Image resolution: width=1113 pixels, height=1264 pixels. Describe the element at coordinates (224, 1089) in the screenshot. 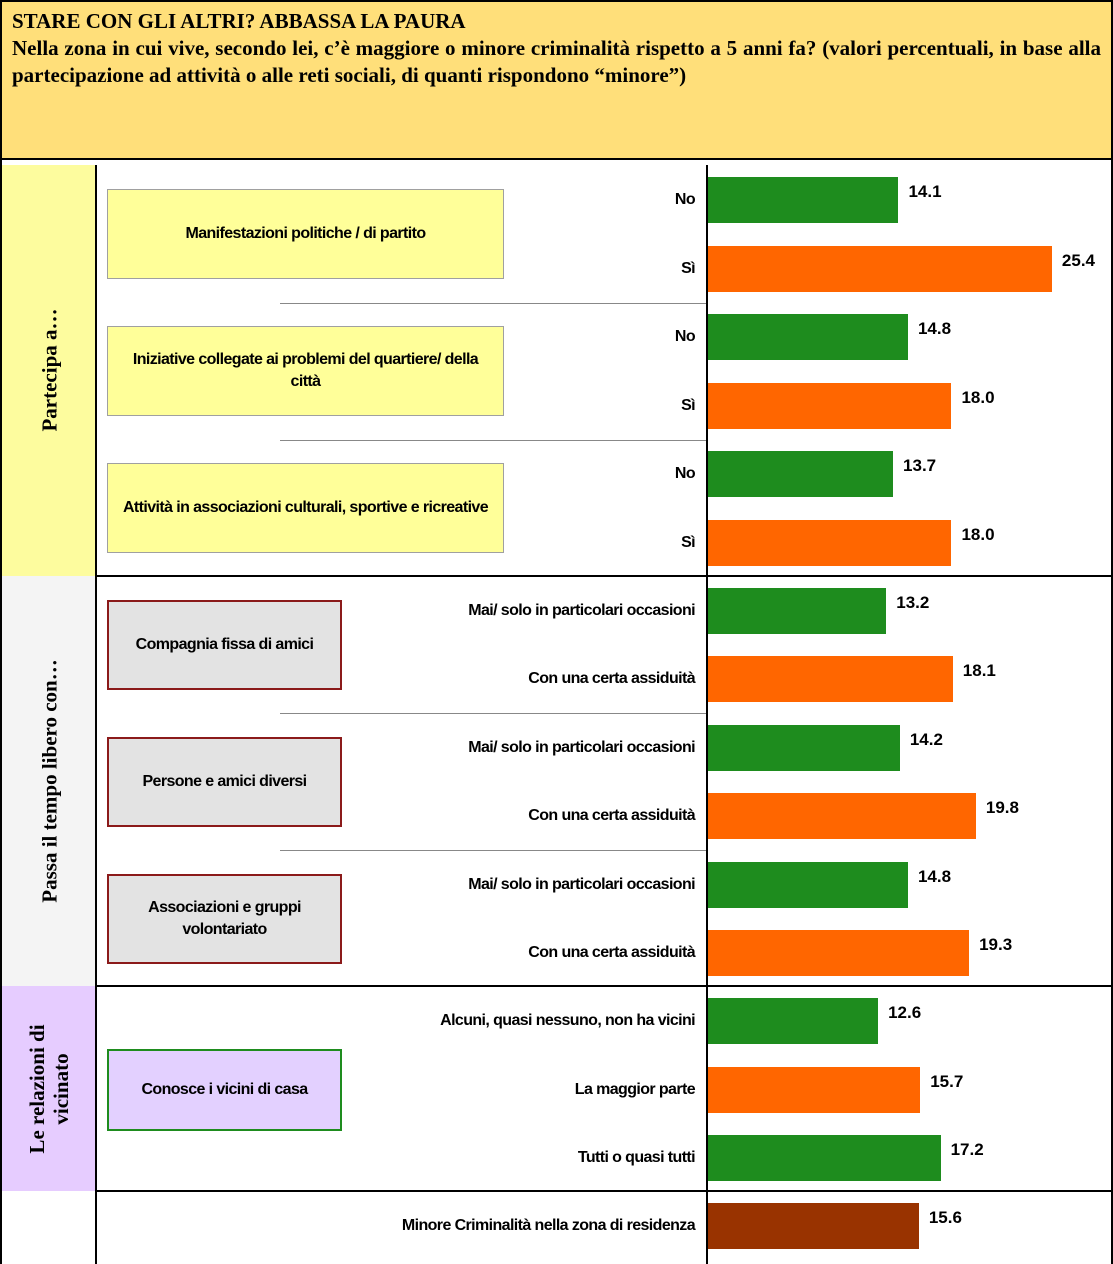

I see `group-label: Conosce i vicini di casa` at that location.